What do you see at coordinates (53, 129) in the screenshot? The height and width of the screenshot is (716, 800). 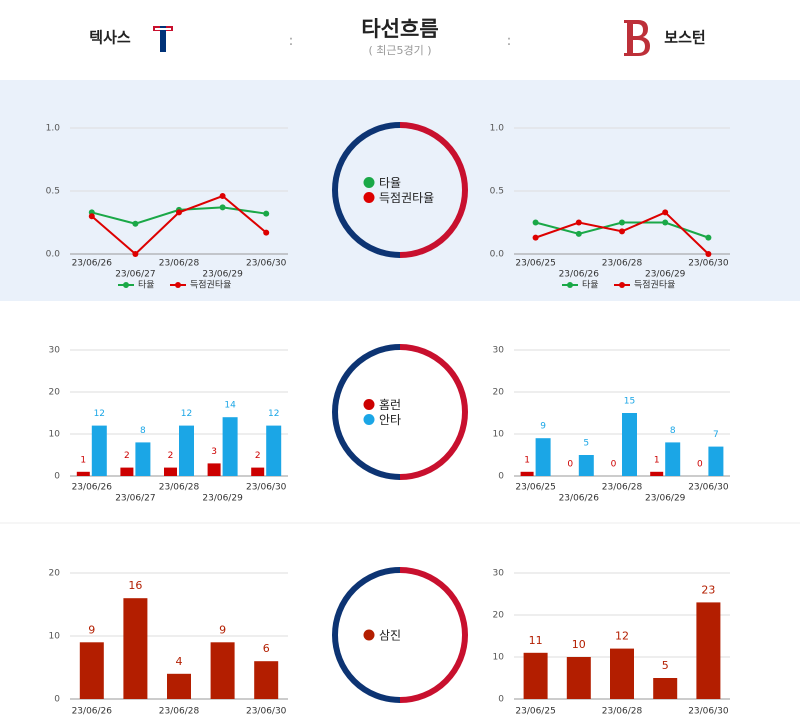 I see `y-tick-label: 1.0` at bounding box center [53, 129].